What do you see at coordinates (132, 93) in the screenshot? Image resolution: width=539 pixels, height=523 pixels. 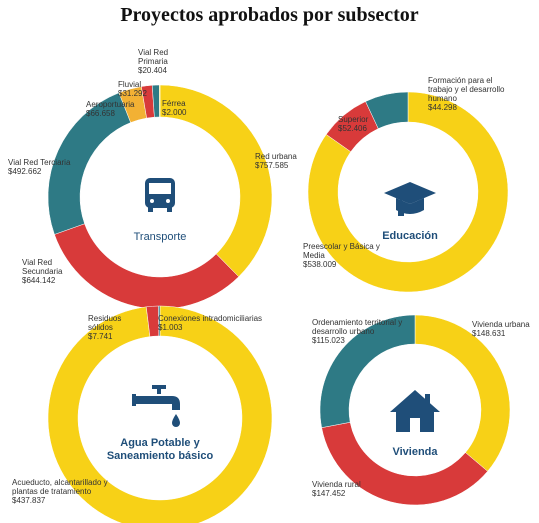 I see `segment-value: $31.292` at bounding box center [132, 93].